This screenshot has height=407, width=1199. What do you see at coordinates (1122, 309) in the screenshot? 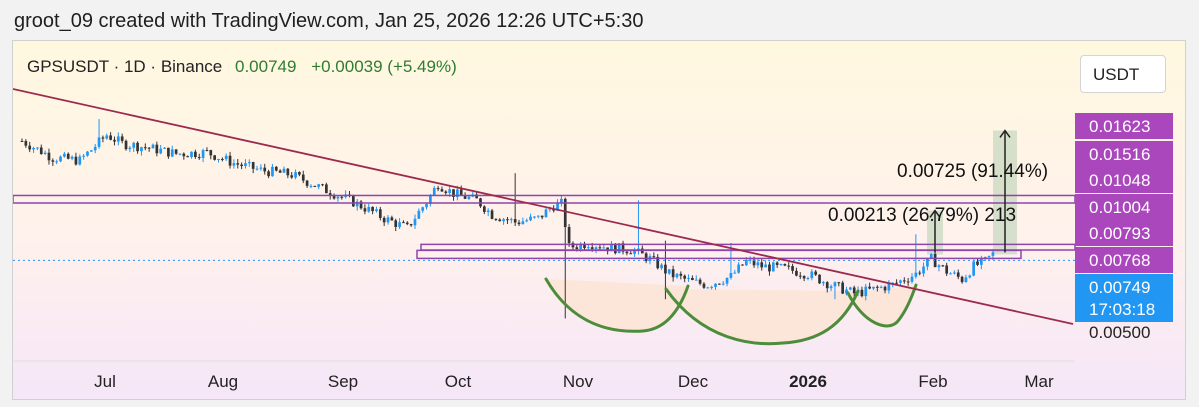
I see `current-price-tag-countdown: 17:03:18` at bounding box center [1122, 309].